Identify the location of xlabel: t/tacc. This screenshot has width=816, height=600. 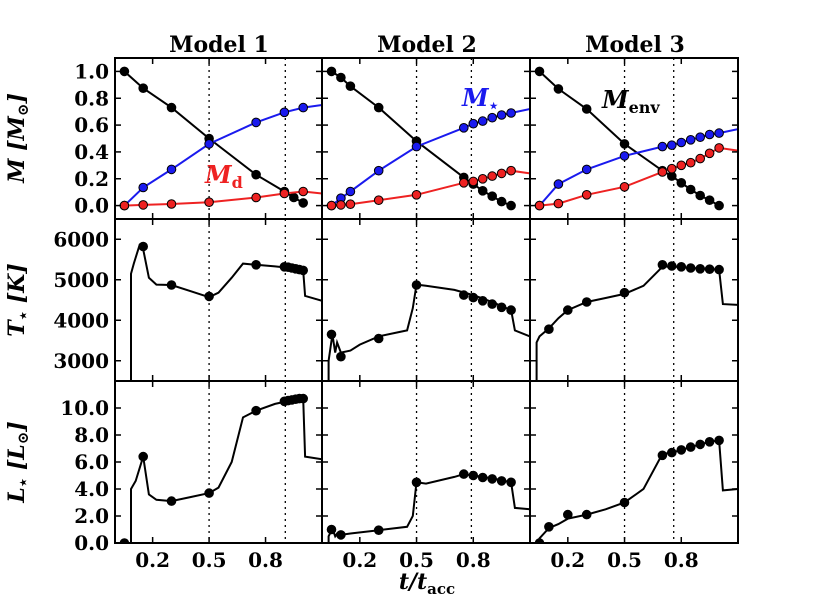
(427, 583).